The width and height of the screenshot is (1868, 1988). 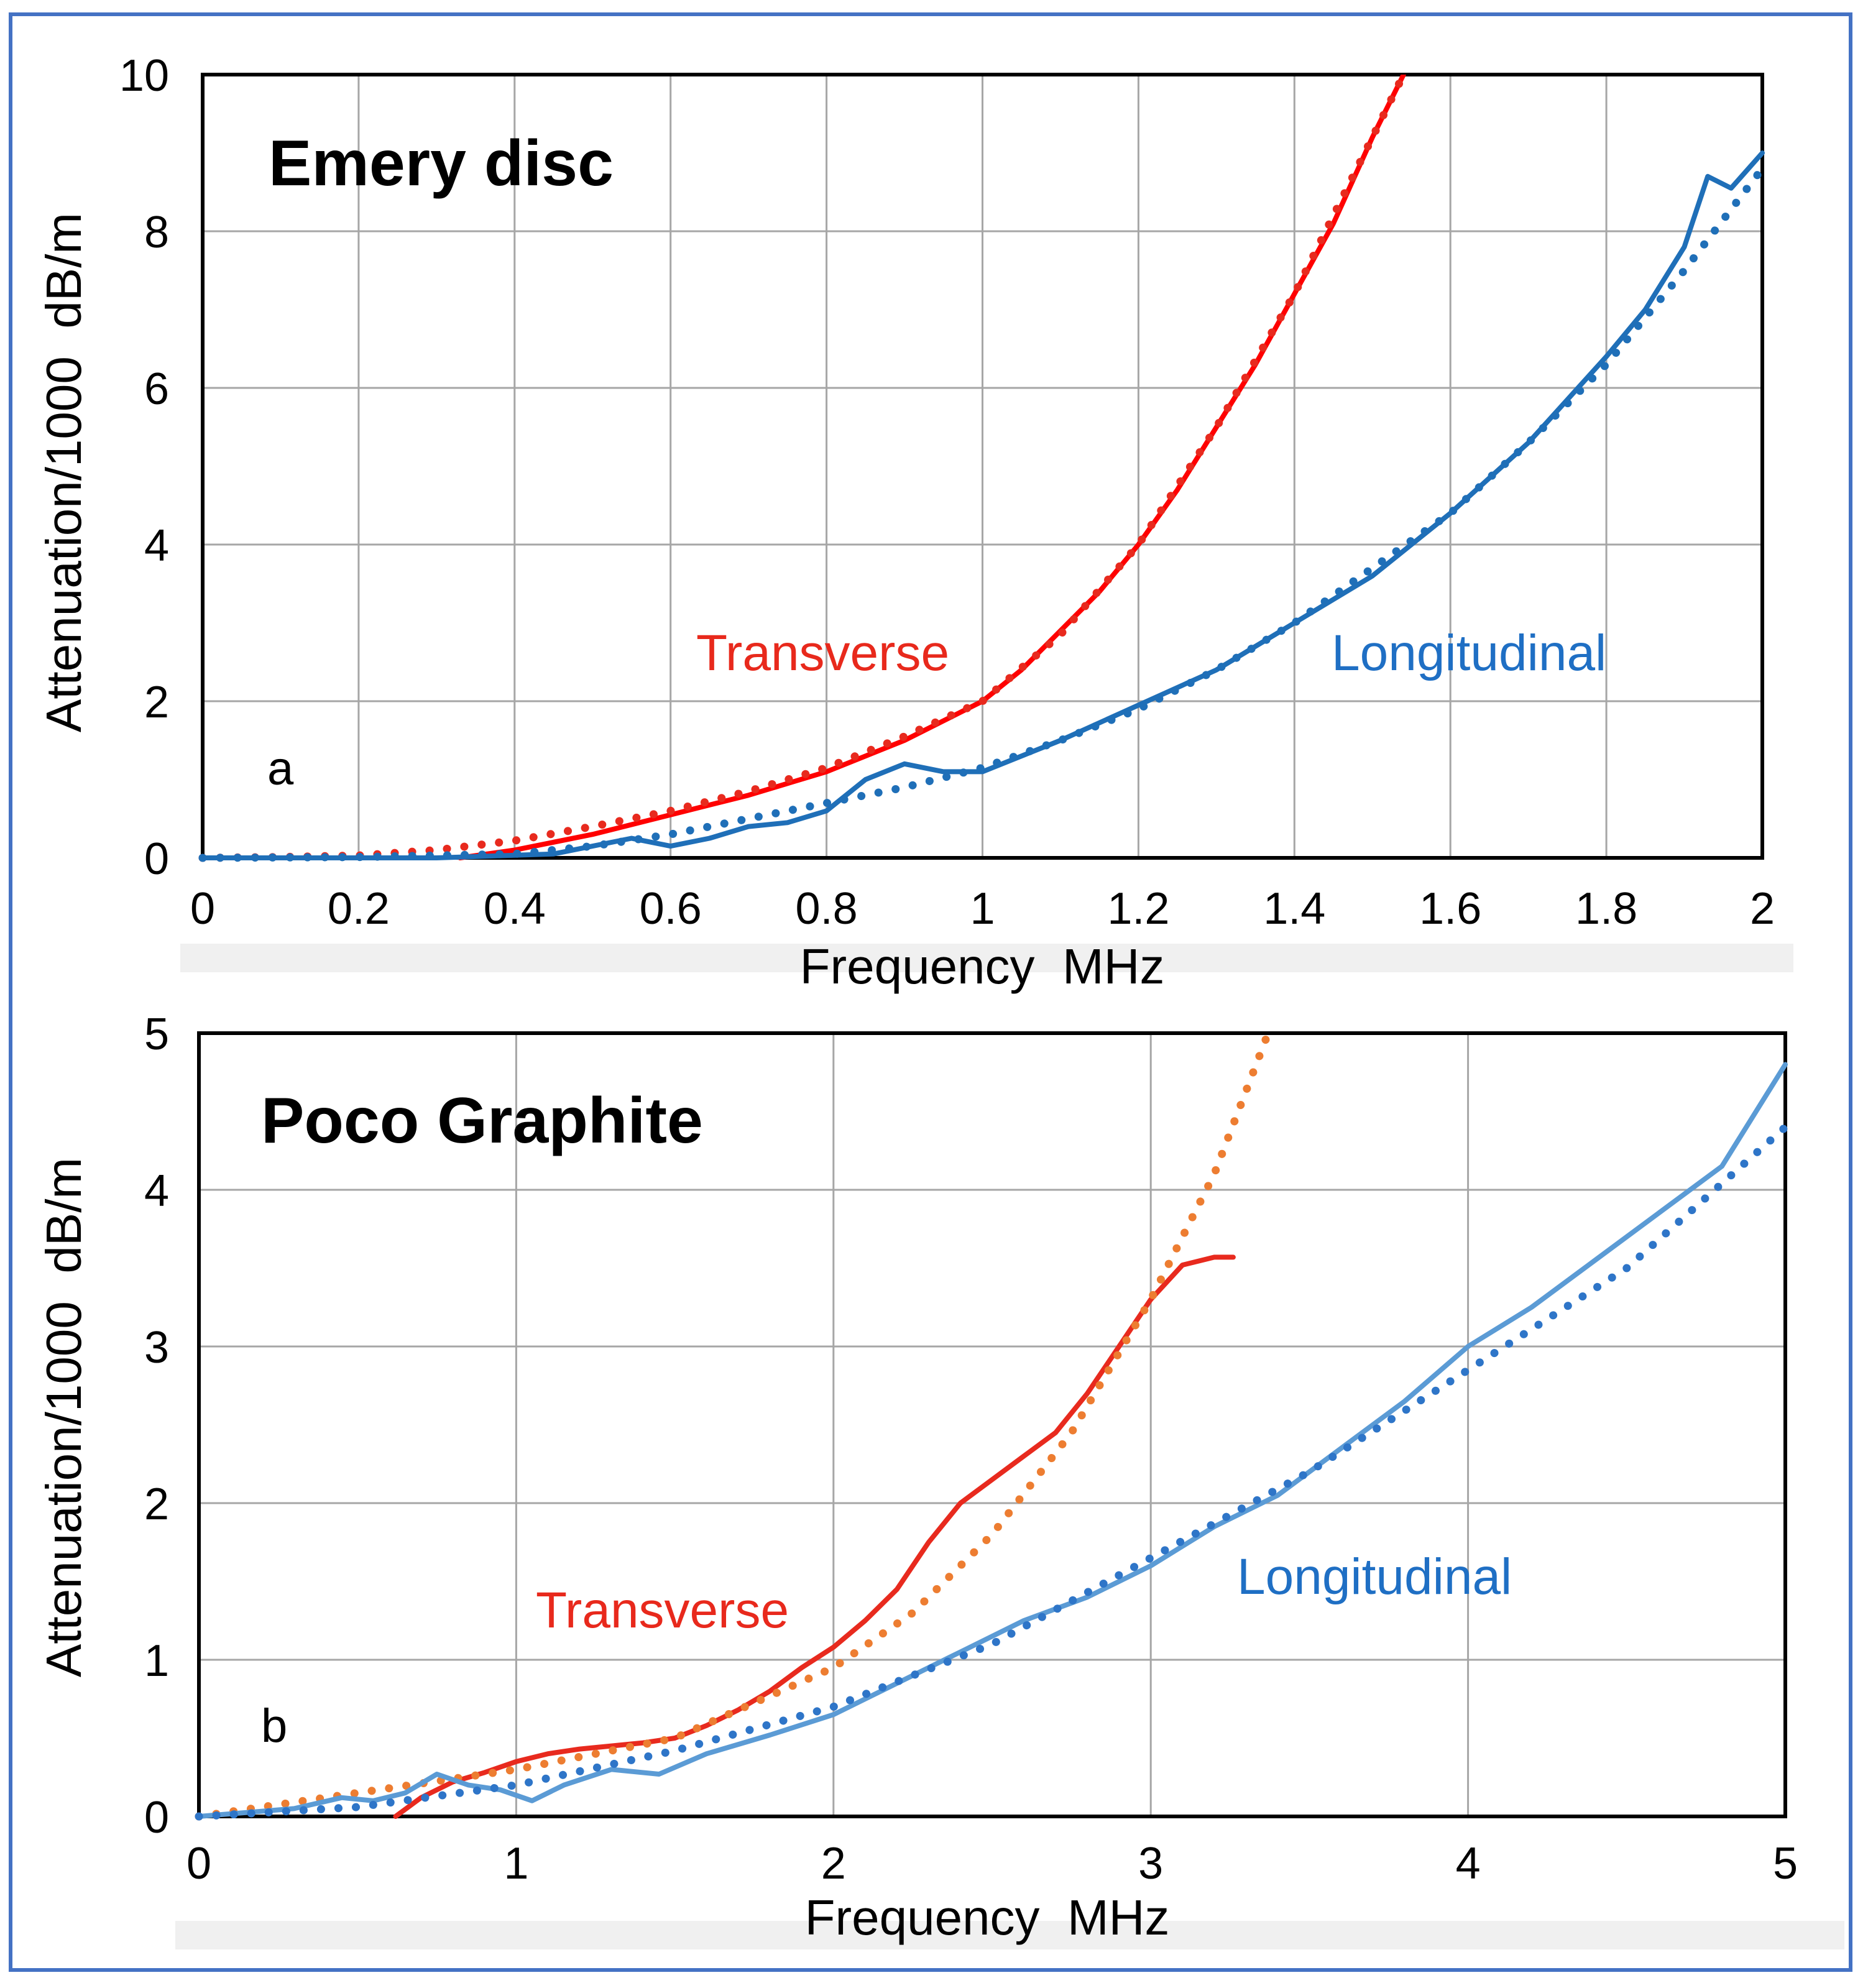 What do you see at coordinates (515, 909) in the screenshot?
I see `x-tick-label: 0.4` at bounding box center [515, 909].